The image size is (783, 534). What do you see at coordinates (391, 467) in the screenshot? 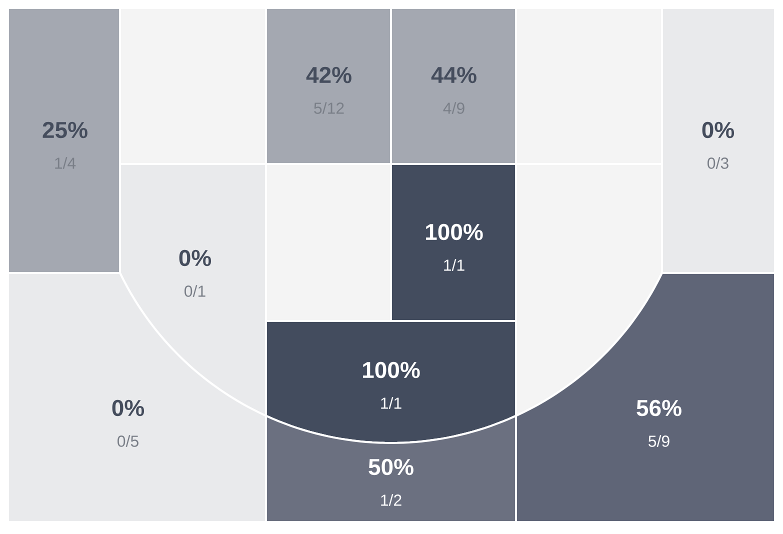
I see `data-label: 50%` at bounding box center [391, 467].